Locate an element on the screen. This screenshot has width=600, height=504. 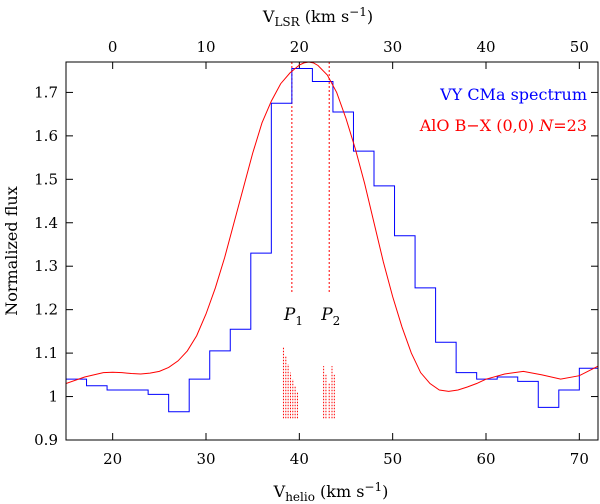
y-tick-label: 1.1 is located at coordinates (46, 353).